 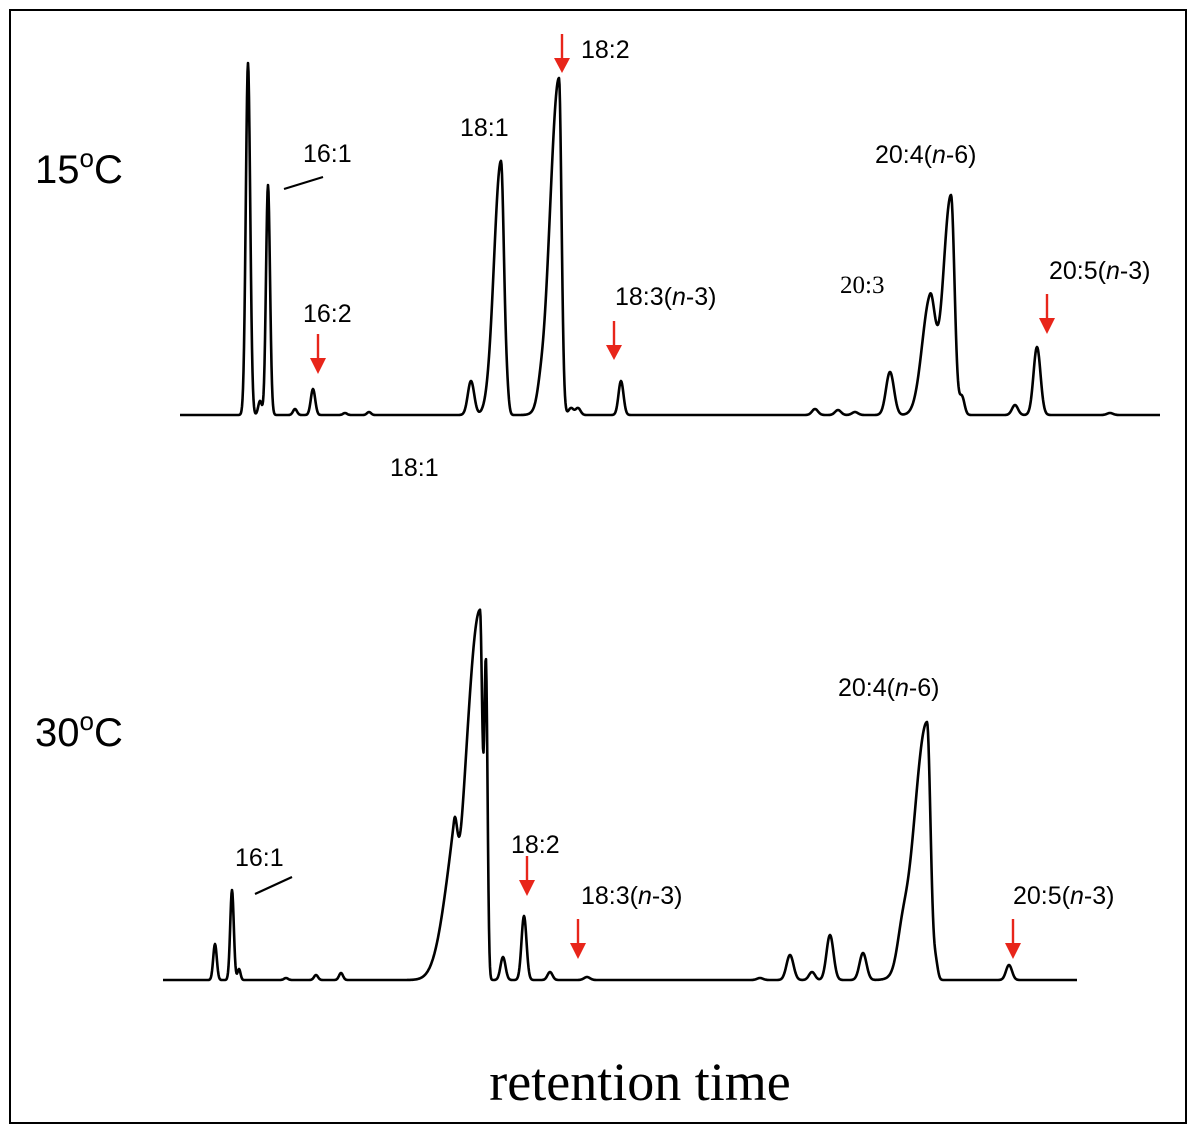 What do you see at coordinates (327, 314) in the screenshot?
I see `label-16-2: 16:2` at bounding box center [327, 314].